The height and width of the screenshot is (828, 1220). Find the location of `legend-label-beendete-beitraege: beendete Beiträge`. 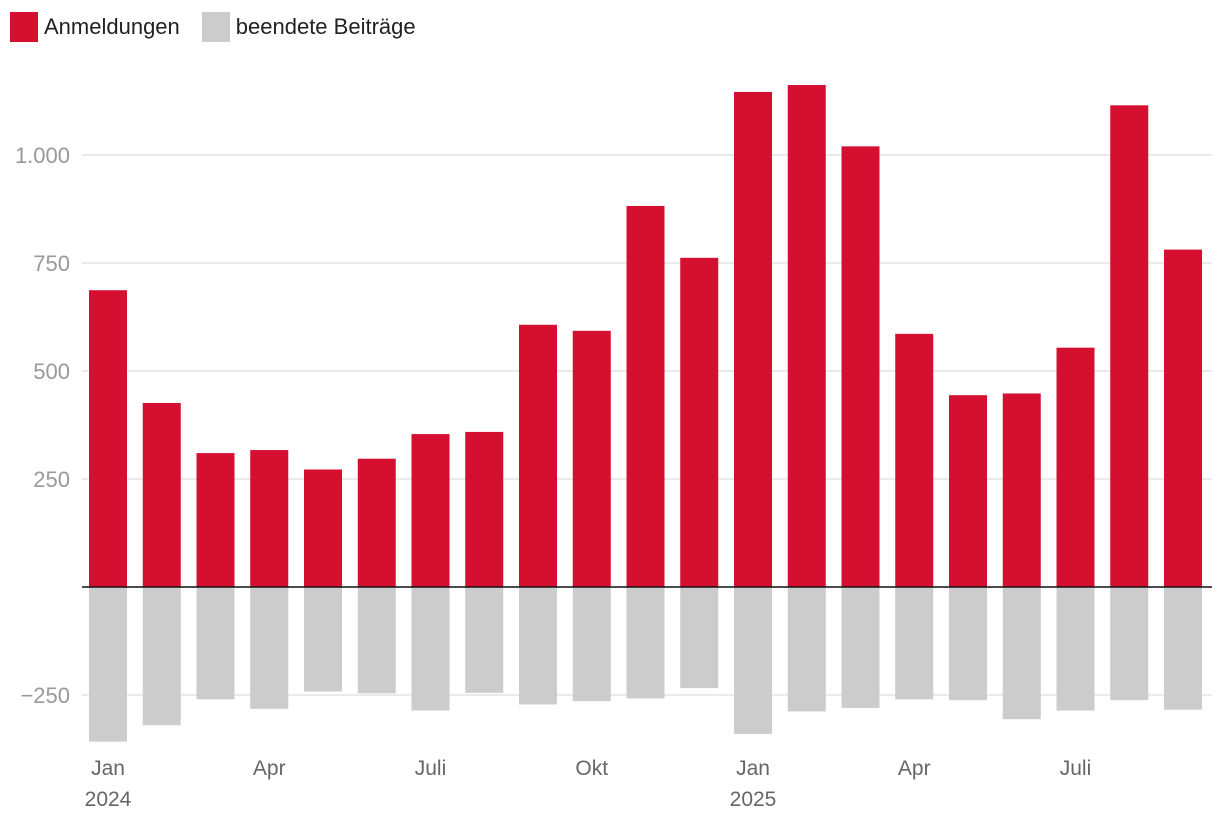

legend-label-beendete-beitraege: beendete Beiträge is located at coordinates (325, 26).